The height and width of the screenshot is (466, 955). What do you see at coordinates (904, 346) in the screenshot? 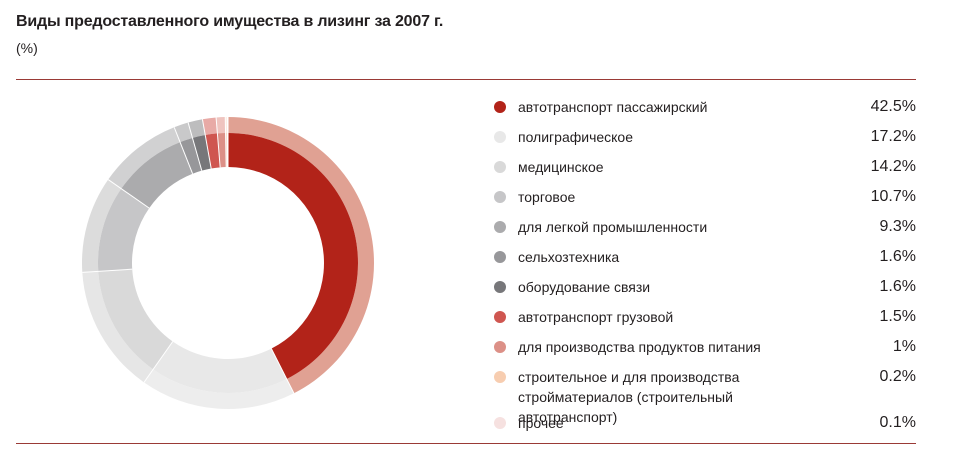
I see `legend-value: 1%` at bounding box center [904, 346].